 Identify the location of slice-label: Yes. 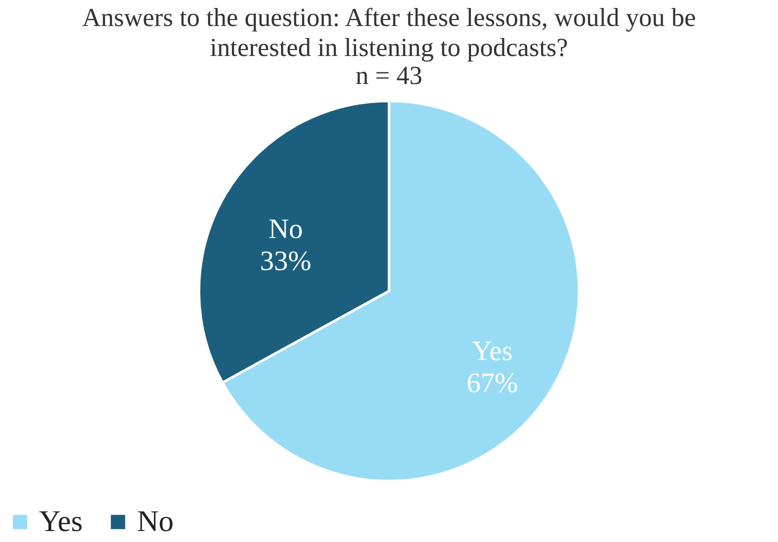
(492, 352).